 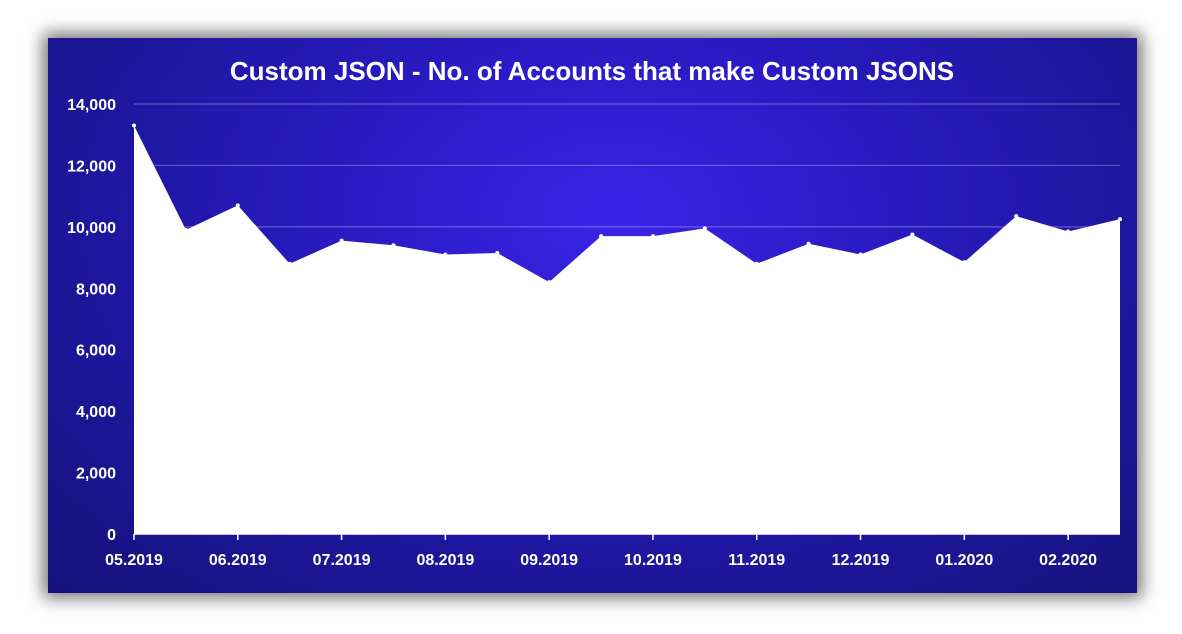 What do you see at coordinates (653, 560) in the screenshot?
I see `x-tick-label: 10.2019` at bounding box center [653, 560].